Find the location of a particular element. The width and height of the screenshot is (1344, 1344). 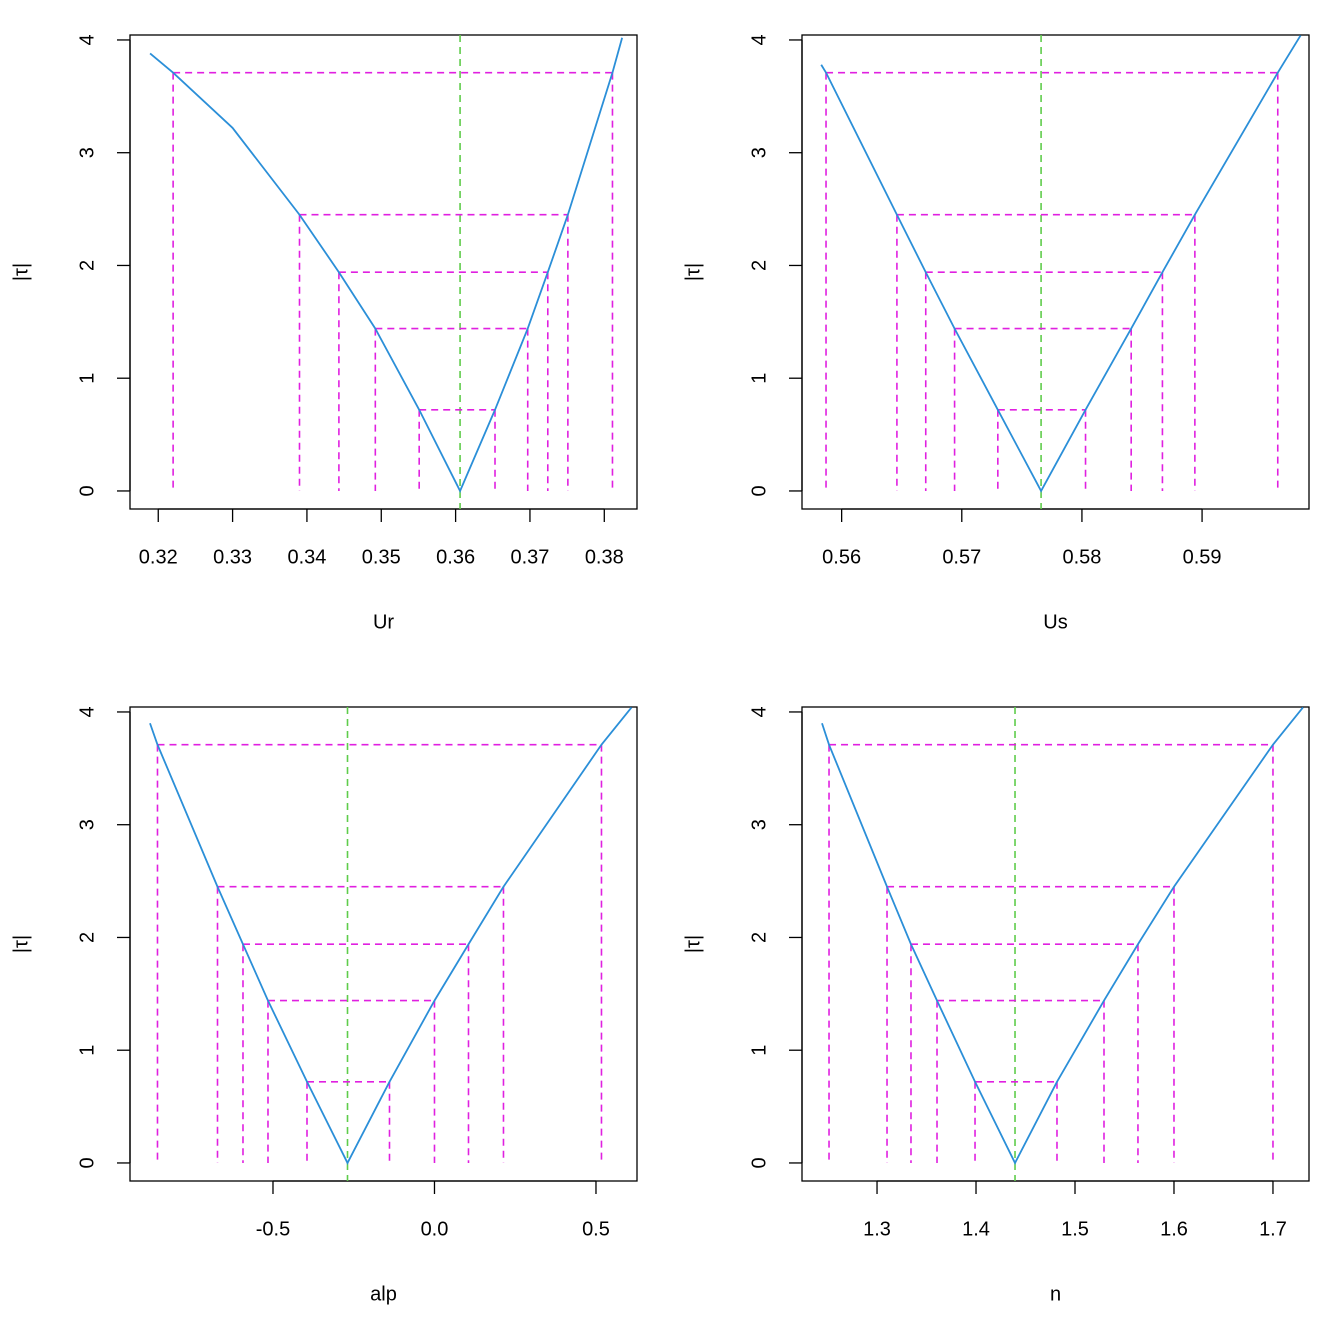

x-tick-label: 1.7 is located at coordinates (1273, 1229).